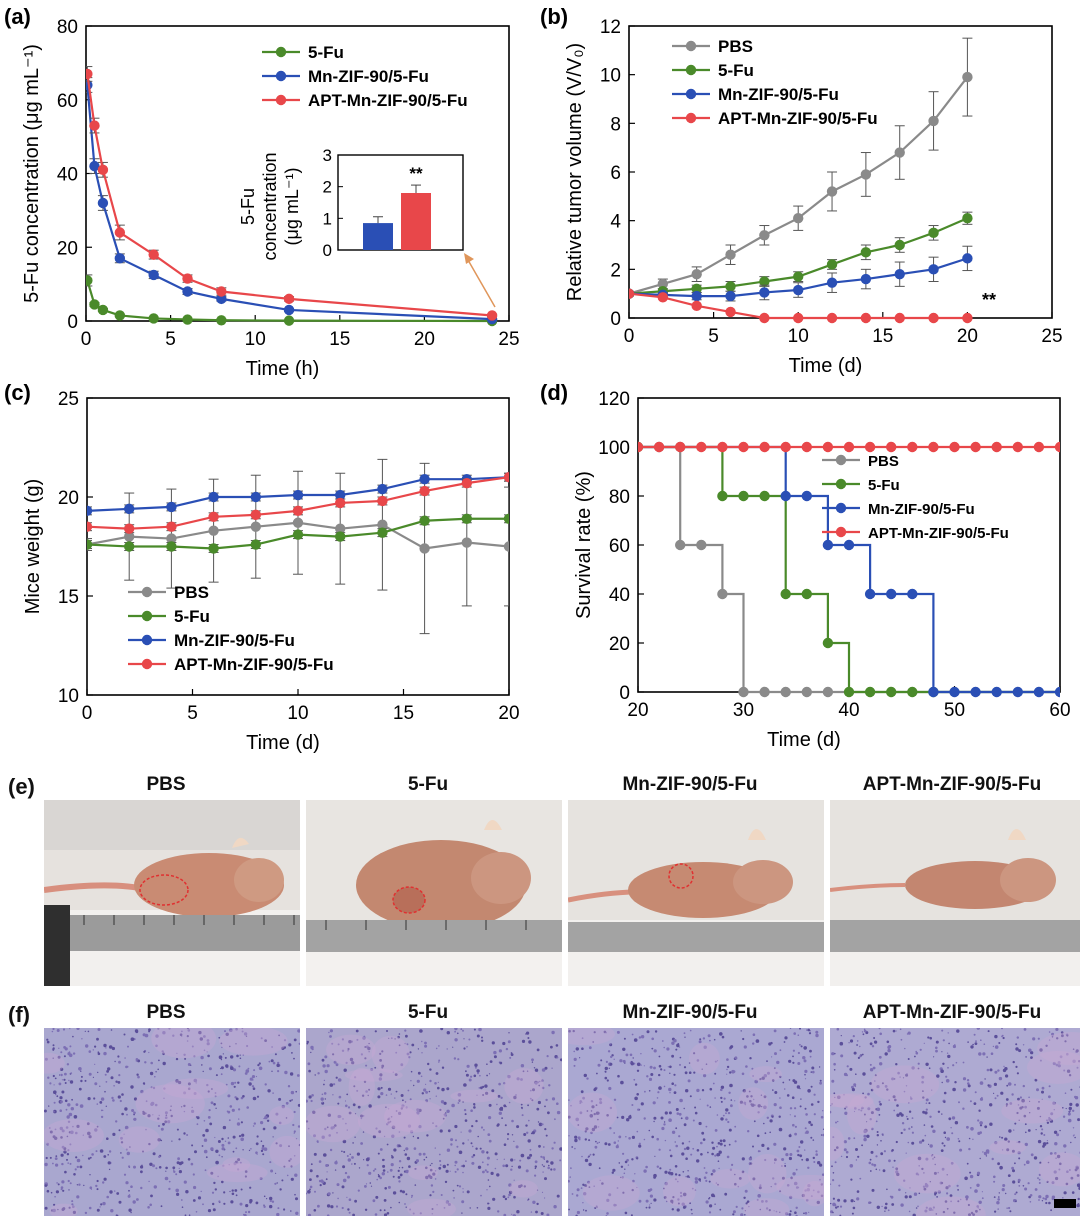 The width and height of the screenshot is (1080, 1216). What do you see at coordinates (67, 175) in the screenshot?
I see `y-tick-label: 40` at bounding box center [67, 175].